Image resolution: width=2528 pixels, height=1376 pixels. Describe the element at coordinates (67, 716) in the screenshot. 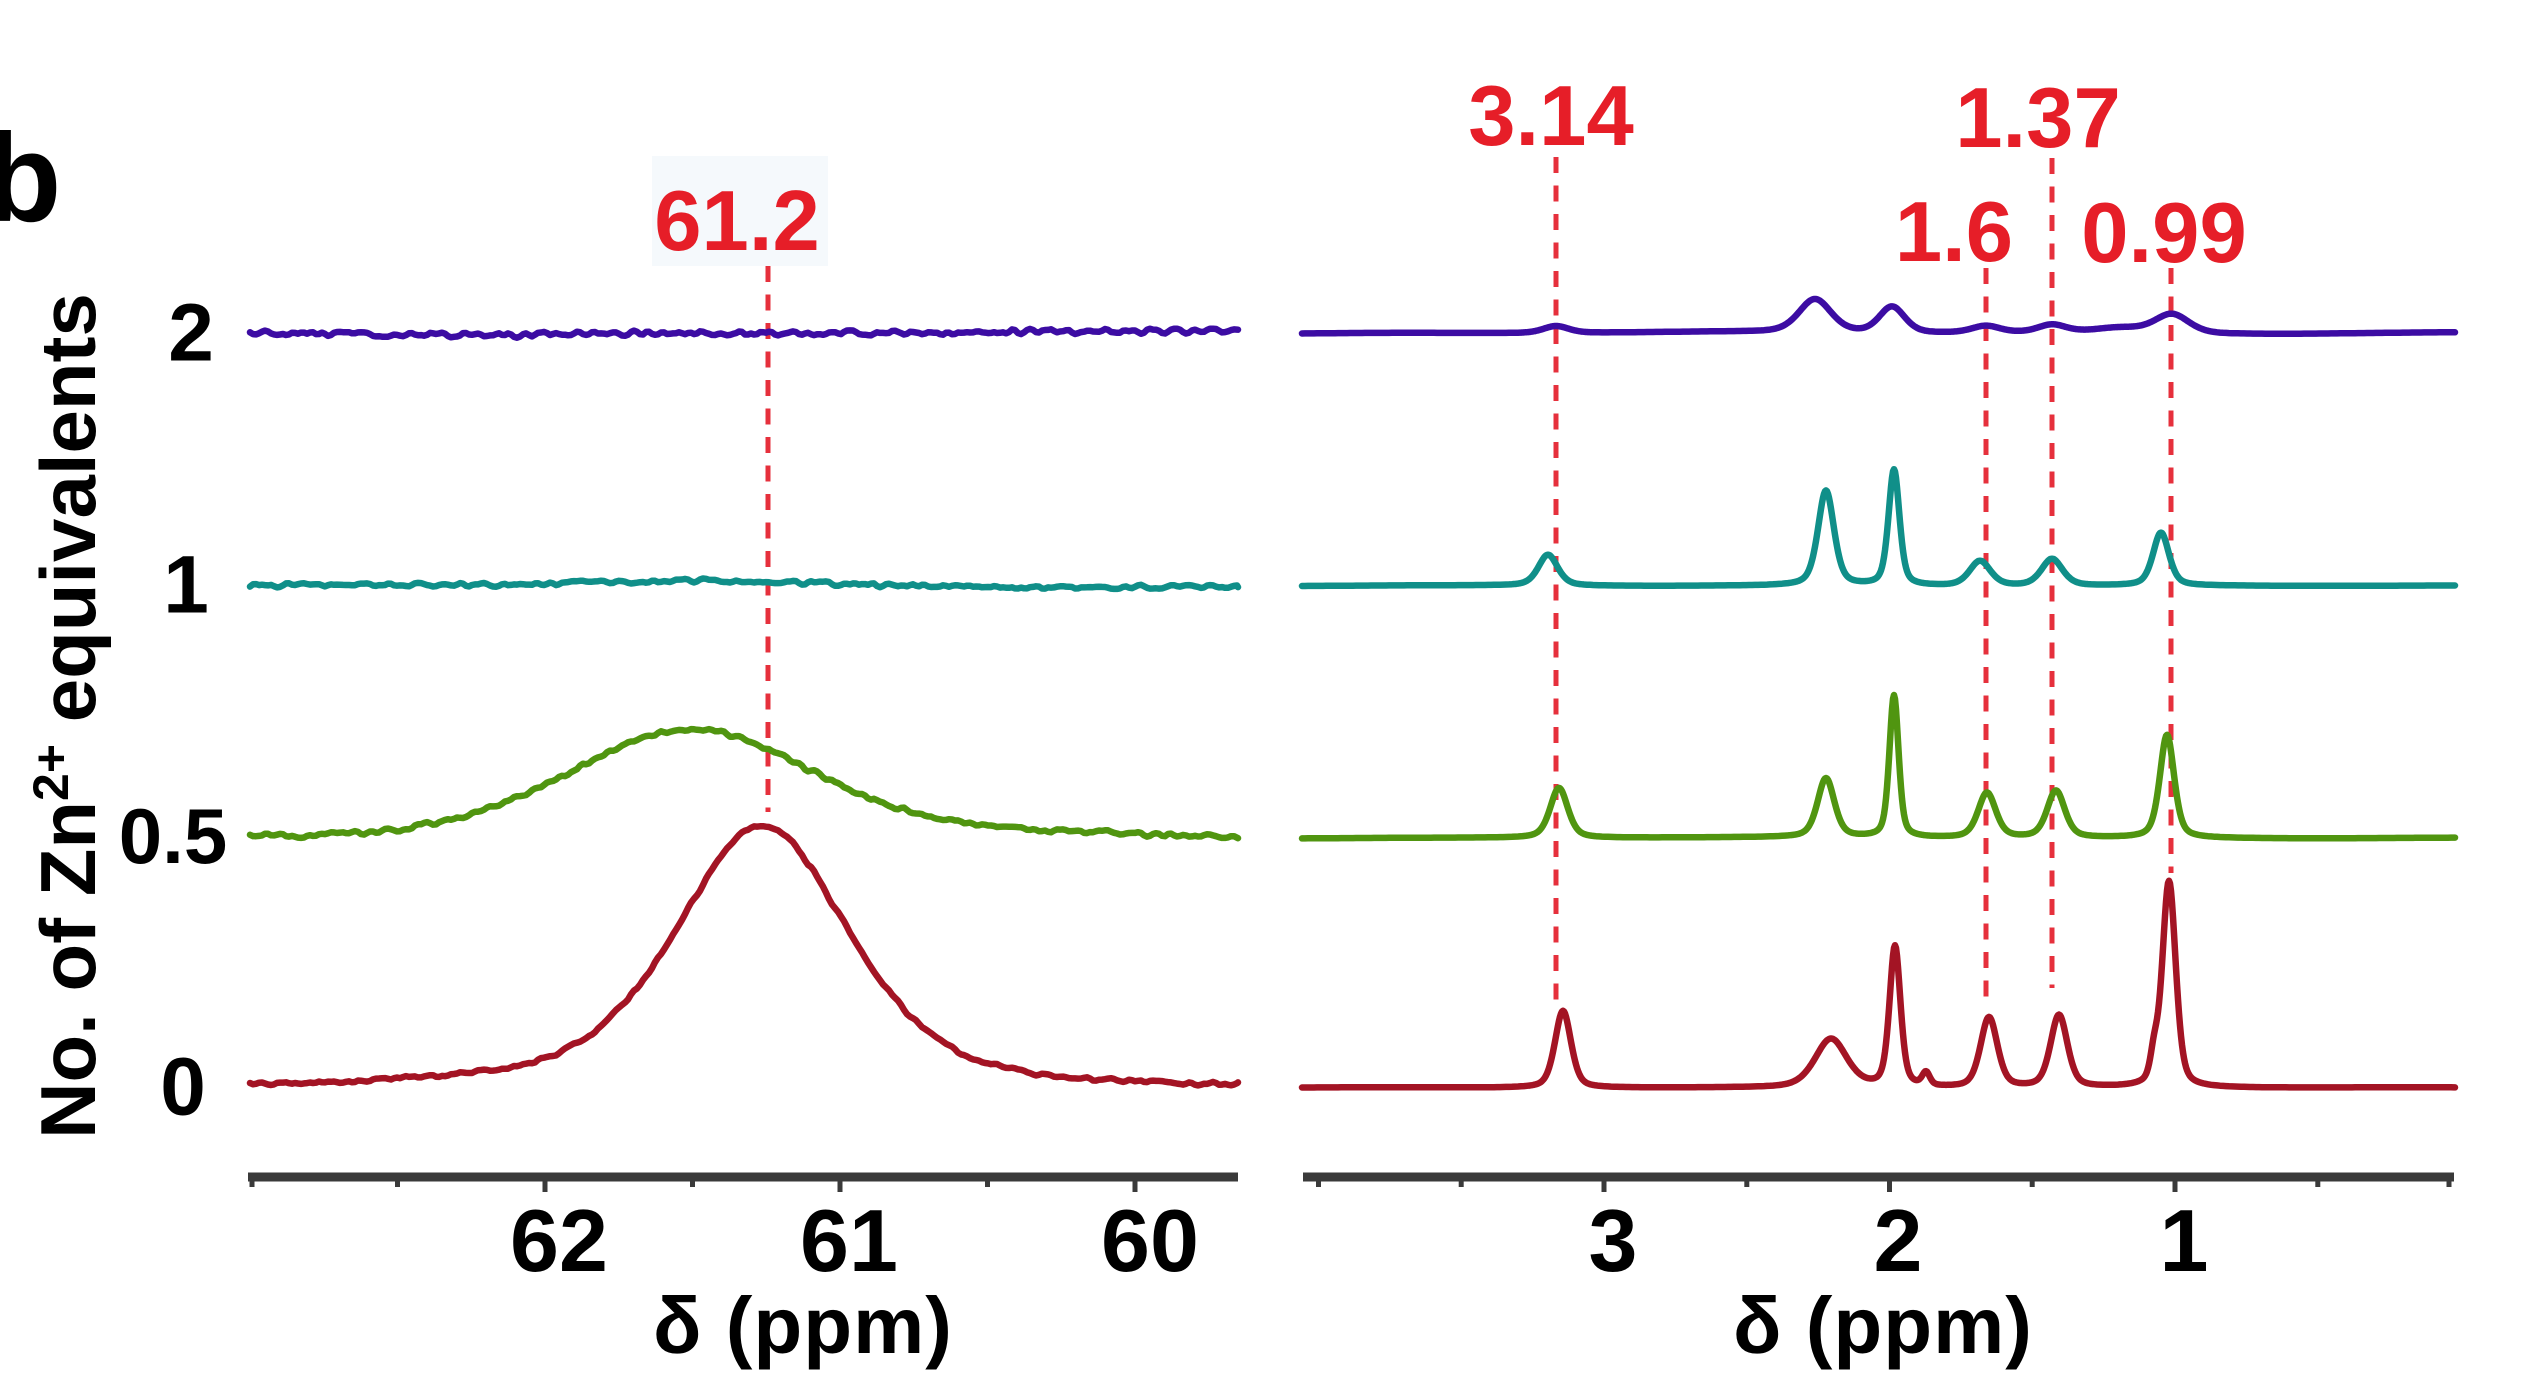

I see `svg-text: No. of Zn2+ equivalents` at that location.